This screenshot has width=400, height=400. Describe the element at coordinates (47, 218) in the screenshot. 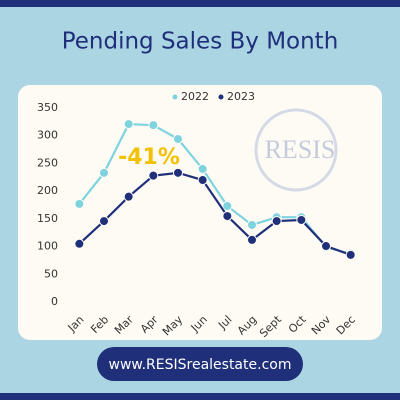

I see `y-tick-label: 150` at that location.